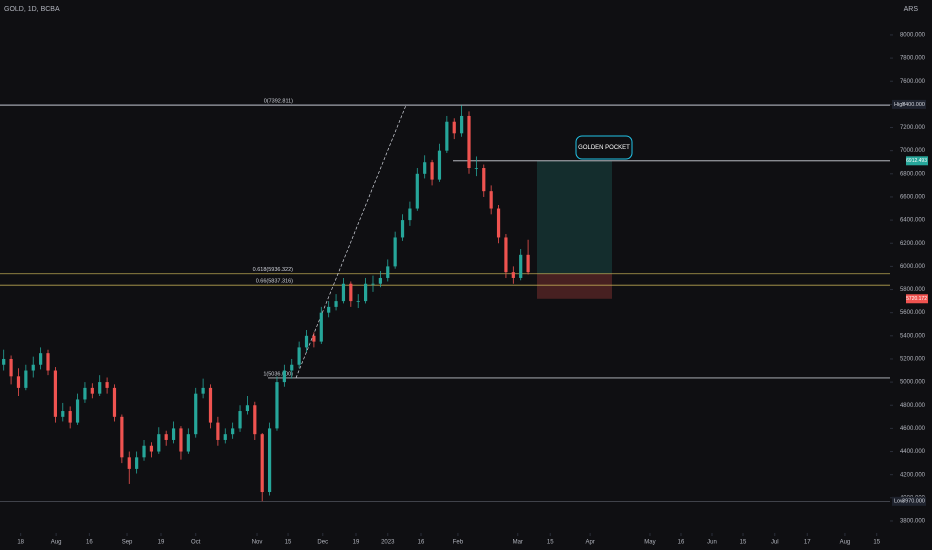  Describe the element at coordinates (32, 9) in the screenshot. I see `chart-title: GOLD, 1D, BCBA` at that location.